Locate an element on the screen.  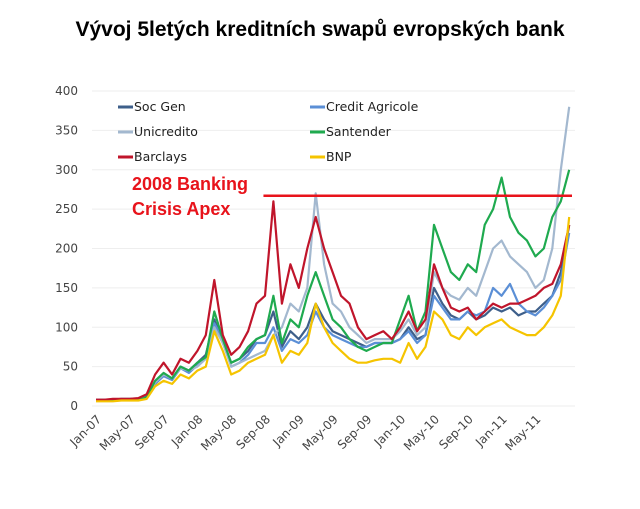
y-tick-label: 100 is located at coordinates (66, 327).